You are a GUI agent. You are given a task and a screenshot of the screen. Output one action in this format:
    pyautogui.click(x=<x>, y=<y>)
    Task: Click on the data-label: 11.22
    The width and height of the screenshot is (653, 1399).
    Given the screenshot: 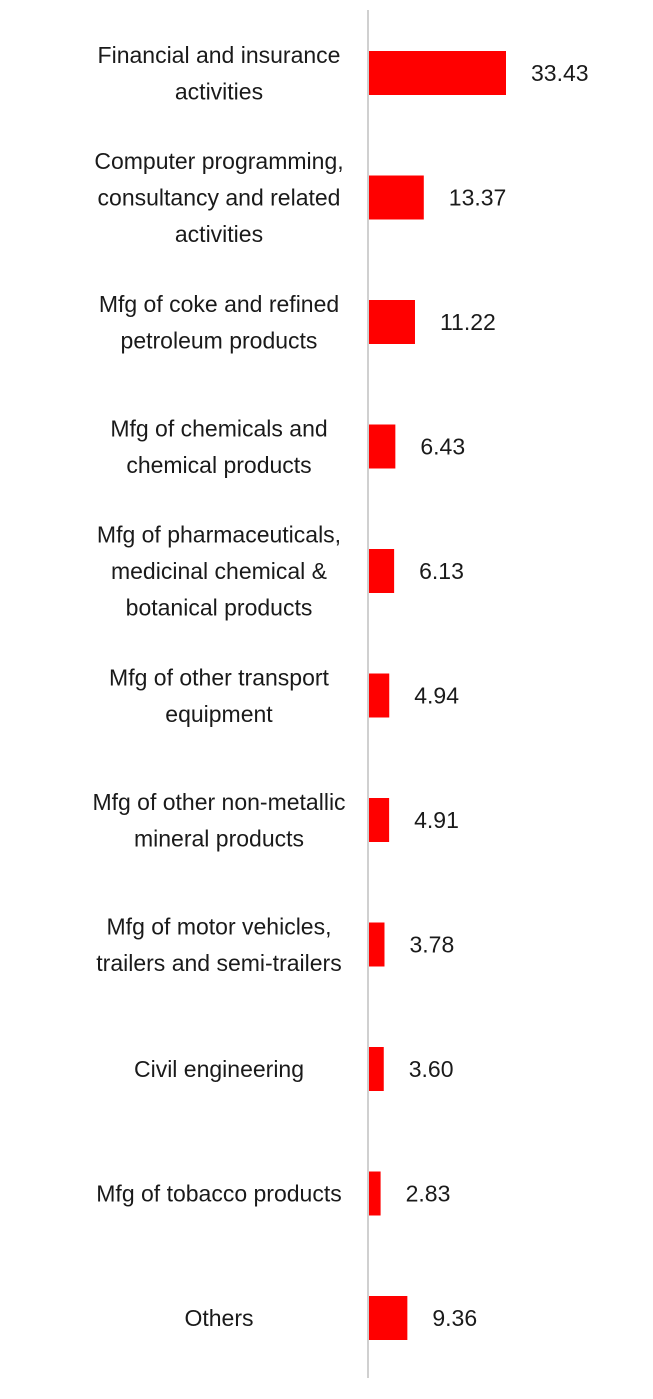 What is the action you would take?
    pyautogui.click(x=468, y=322)
    